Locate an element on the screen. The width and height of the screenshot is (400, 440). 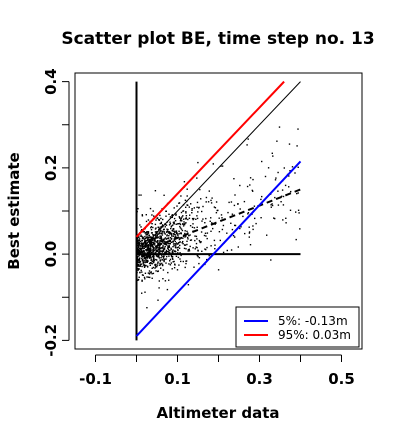
y-tick-label: 0.2 is located at coordinates (51, 168).